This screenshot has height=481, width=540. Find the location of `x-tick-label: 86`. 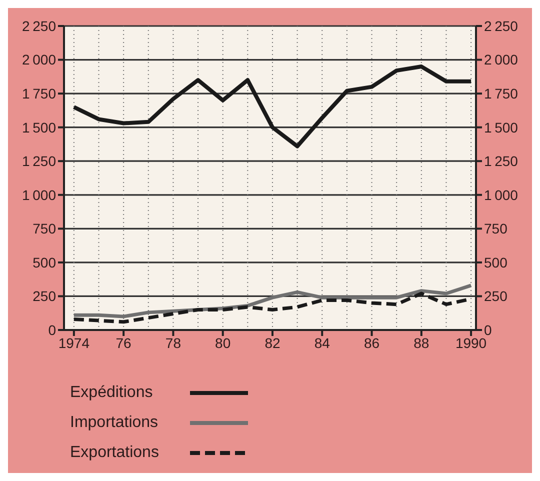

x-tick-label: 86 is located at coordinates (372, 342).